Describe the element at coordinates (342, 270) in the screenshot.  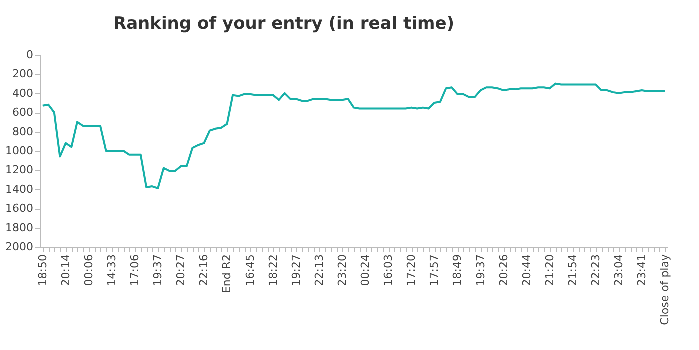
I see `x-tick-label: 23:20` at that location.